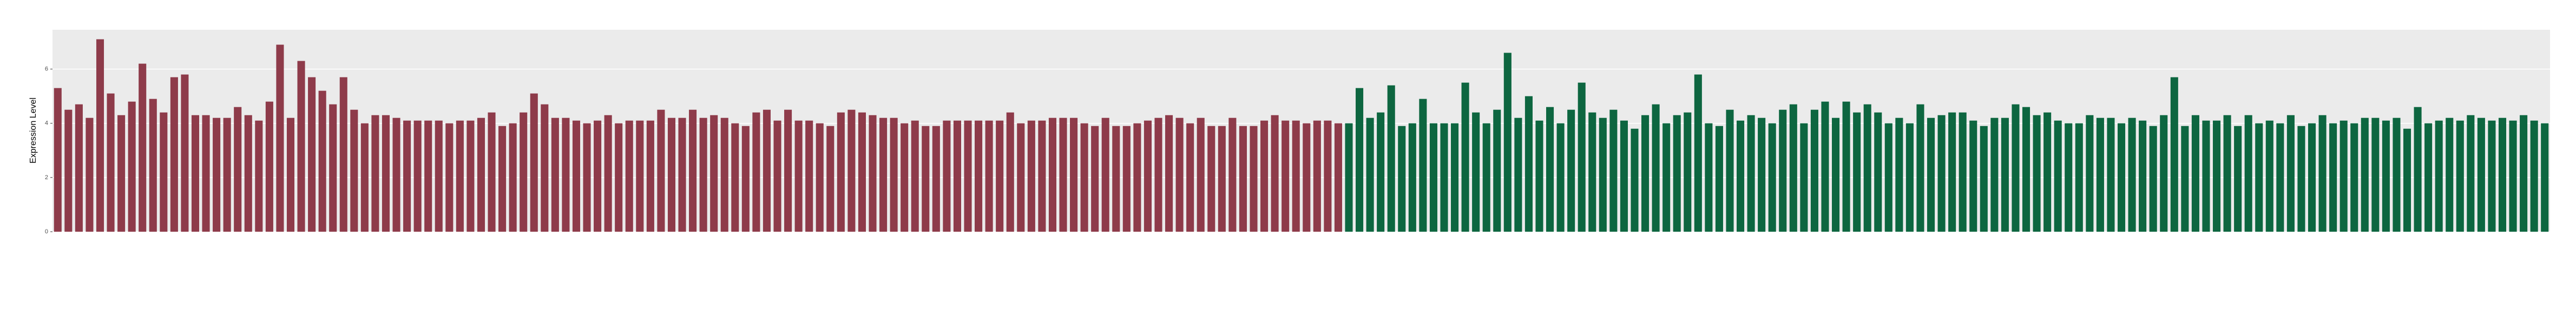 The height and width of the screenshot is (314, 2576). What do you see at coordinates (46, 123) in the screenshot?
I see `y-tick-label: 4` at bounding box center [46, 123].